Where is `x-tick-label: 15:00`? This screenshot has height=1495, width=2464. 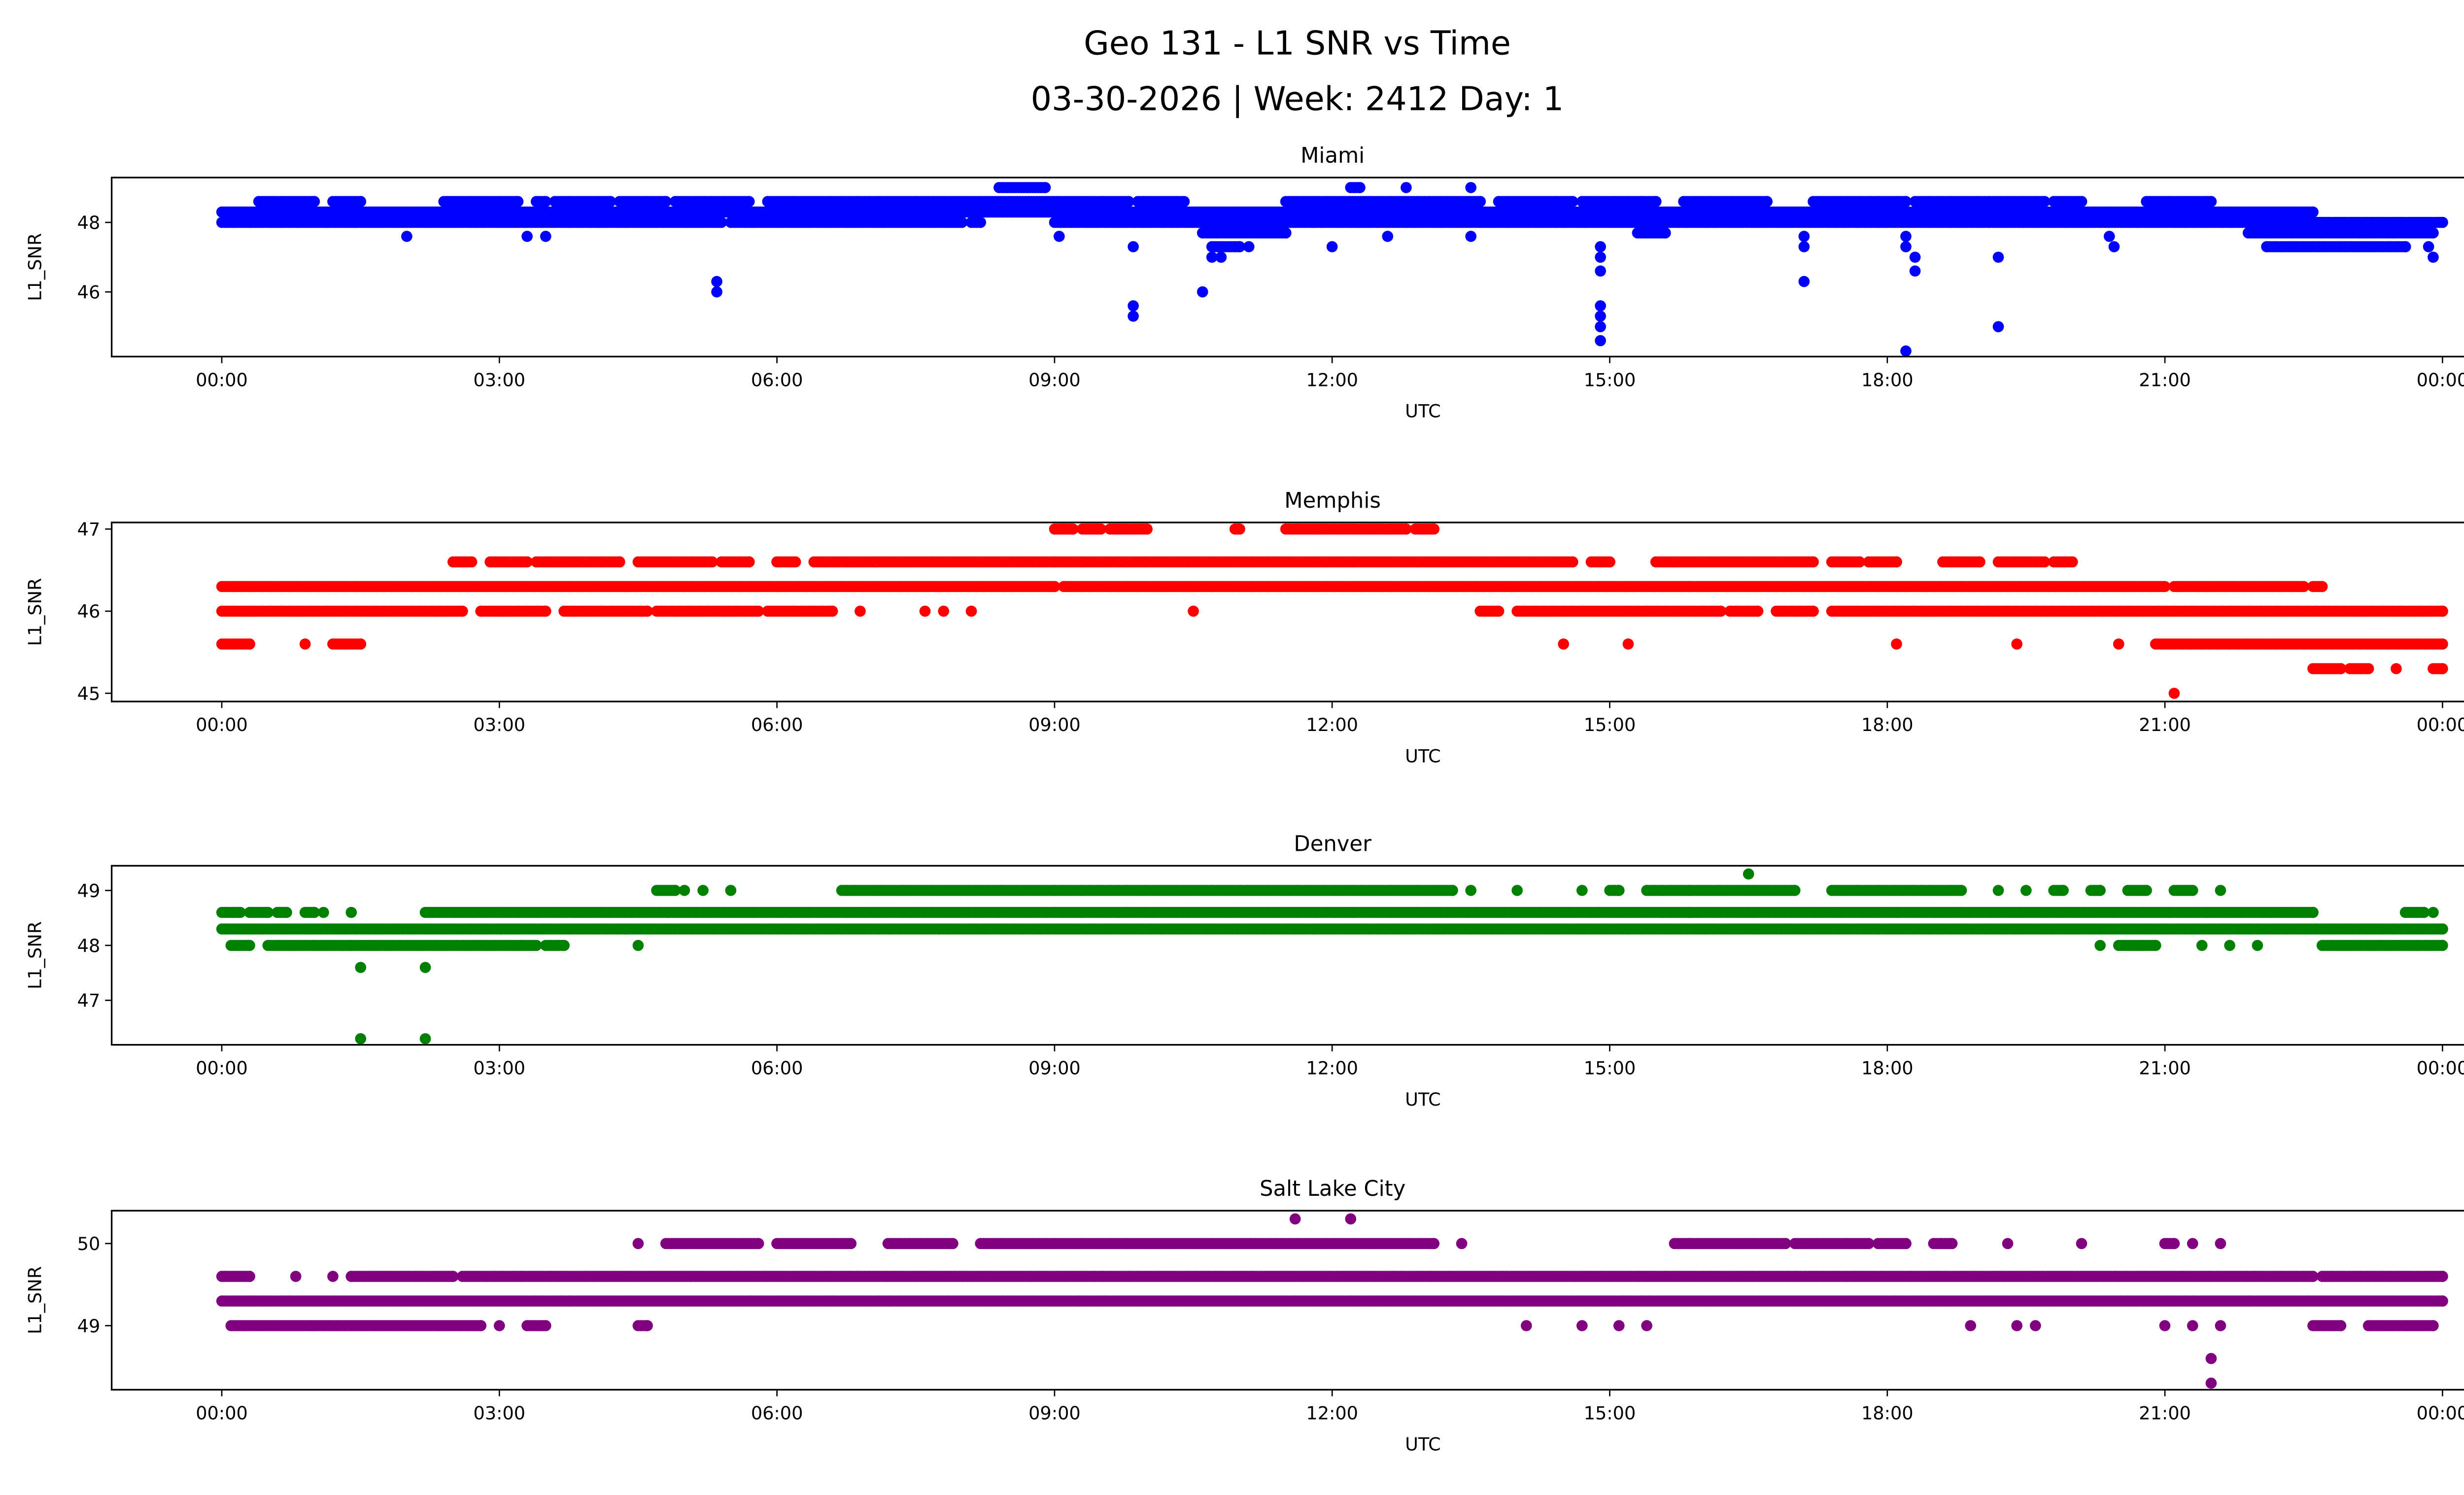
x-tick-label: 15:00 is located at coordinates (1610, 724).